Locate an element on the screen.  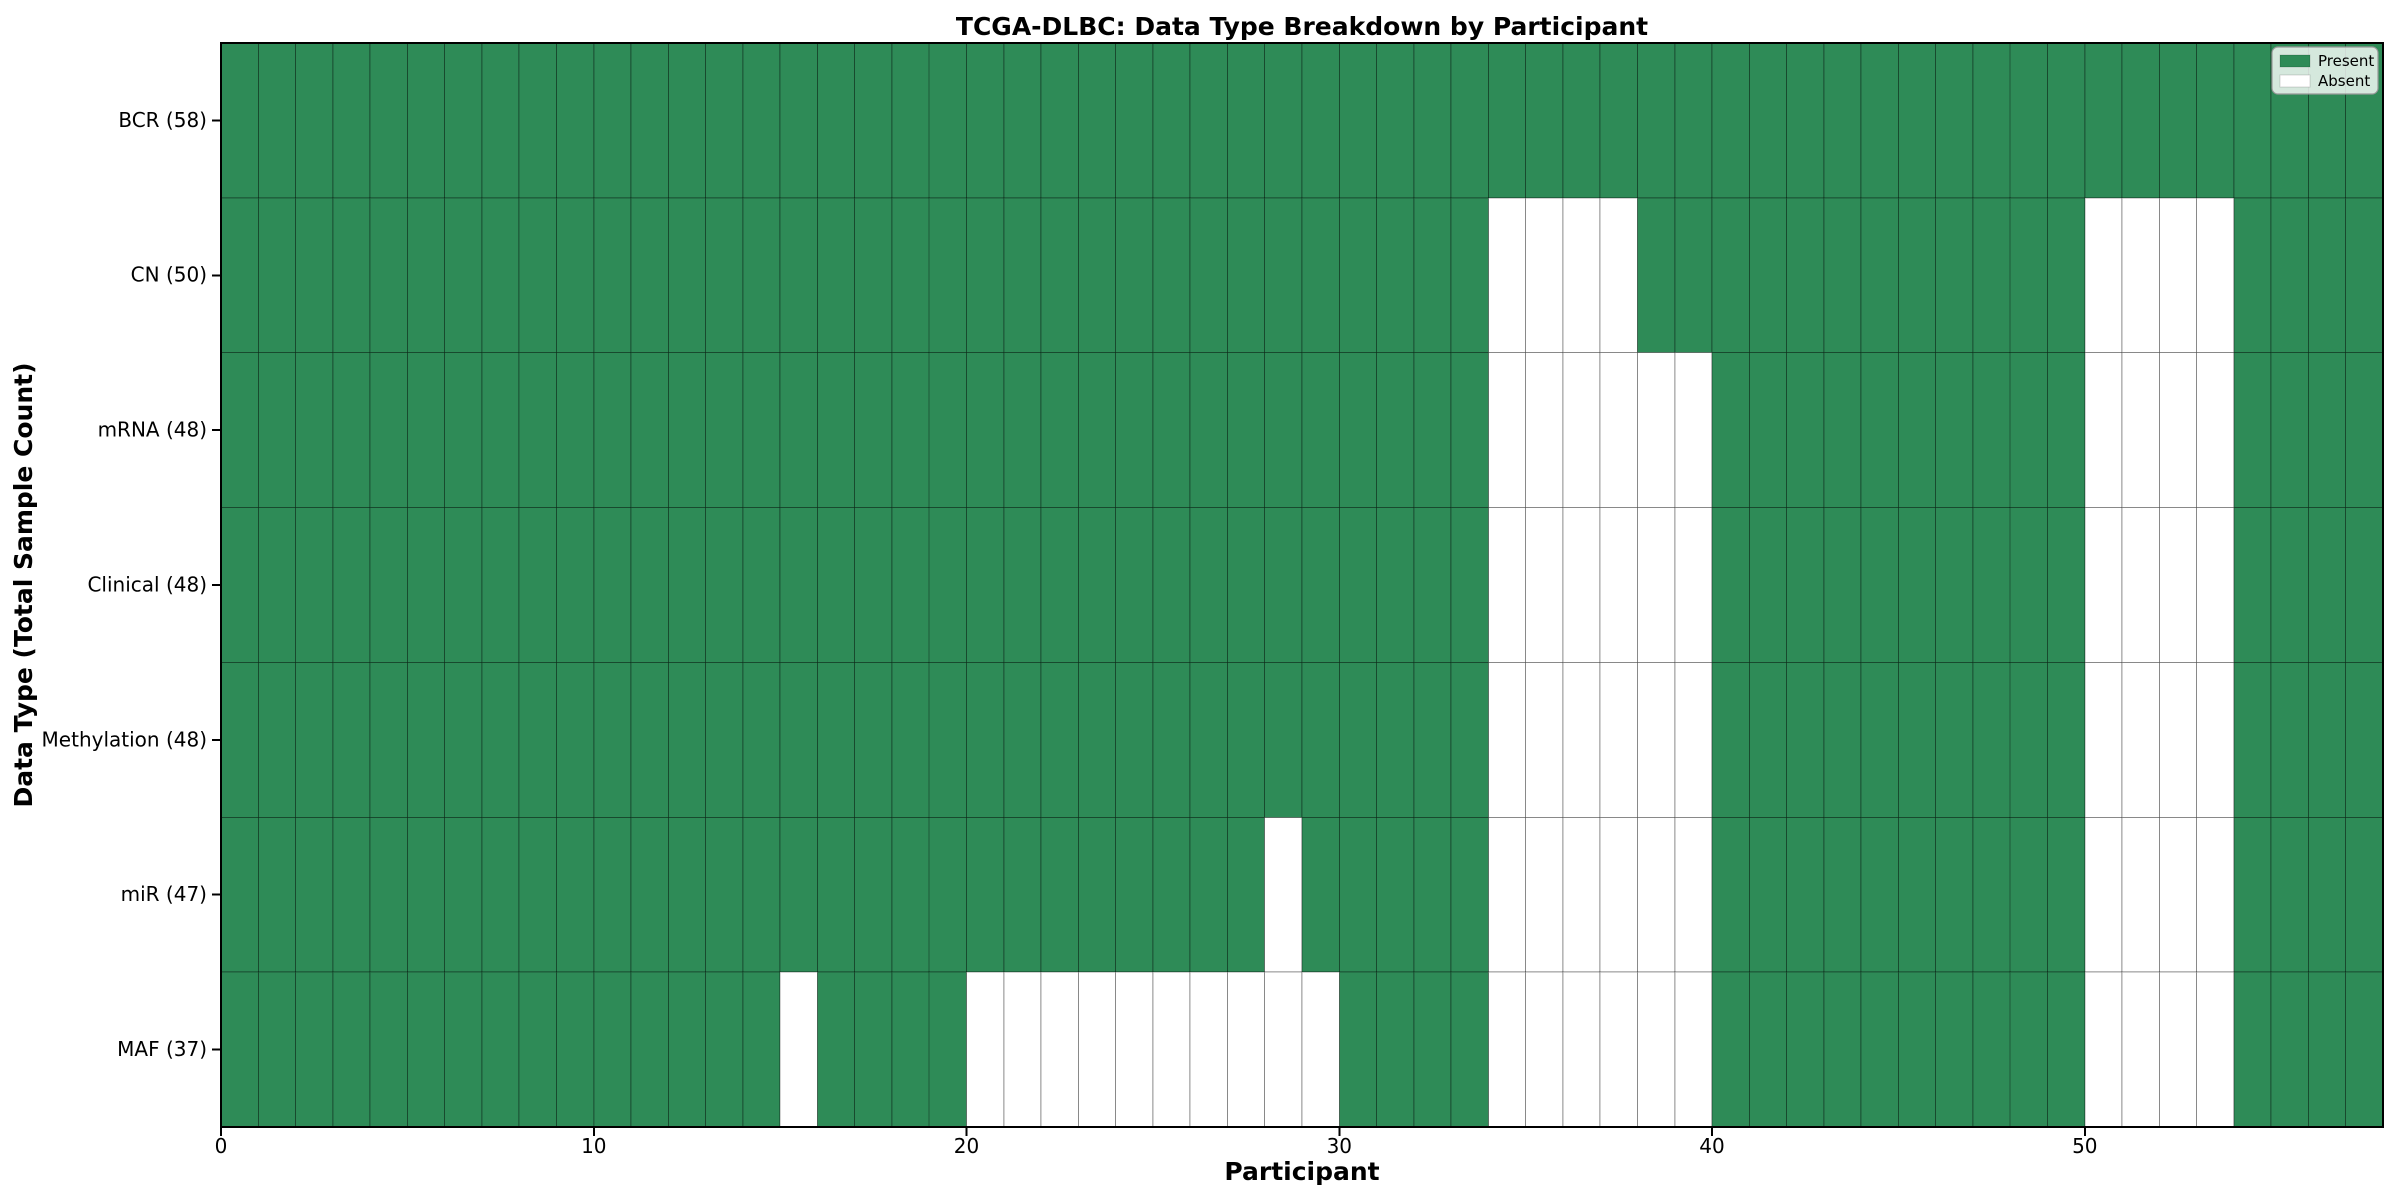
y-tick-label-mir: miR (47) is located at coordinates (164, 894).